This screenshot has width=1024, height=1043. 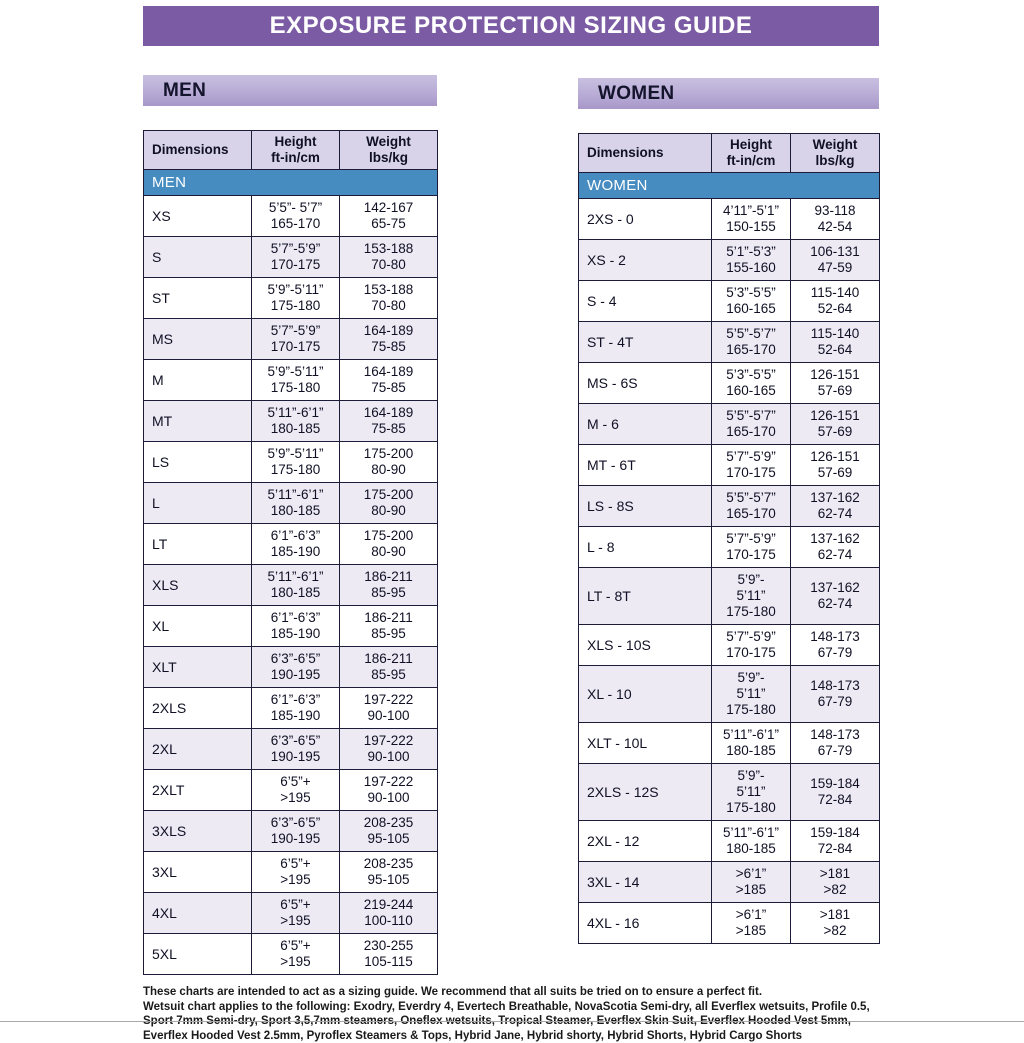 I want to click on size-label: 5XL, so click(x=198, y=954).